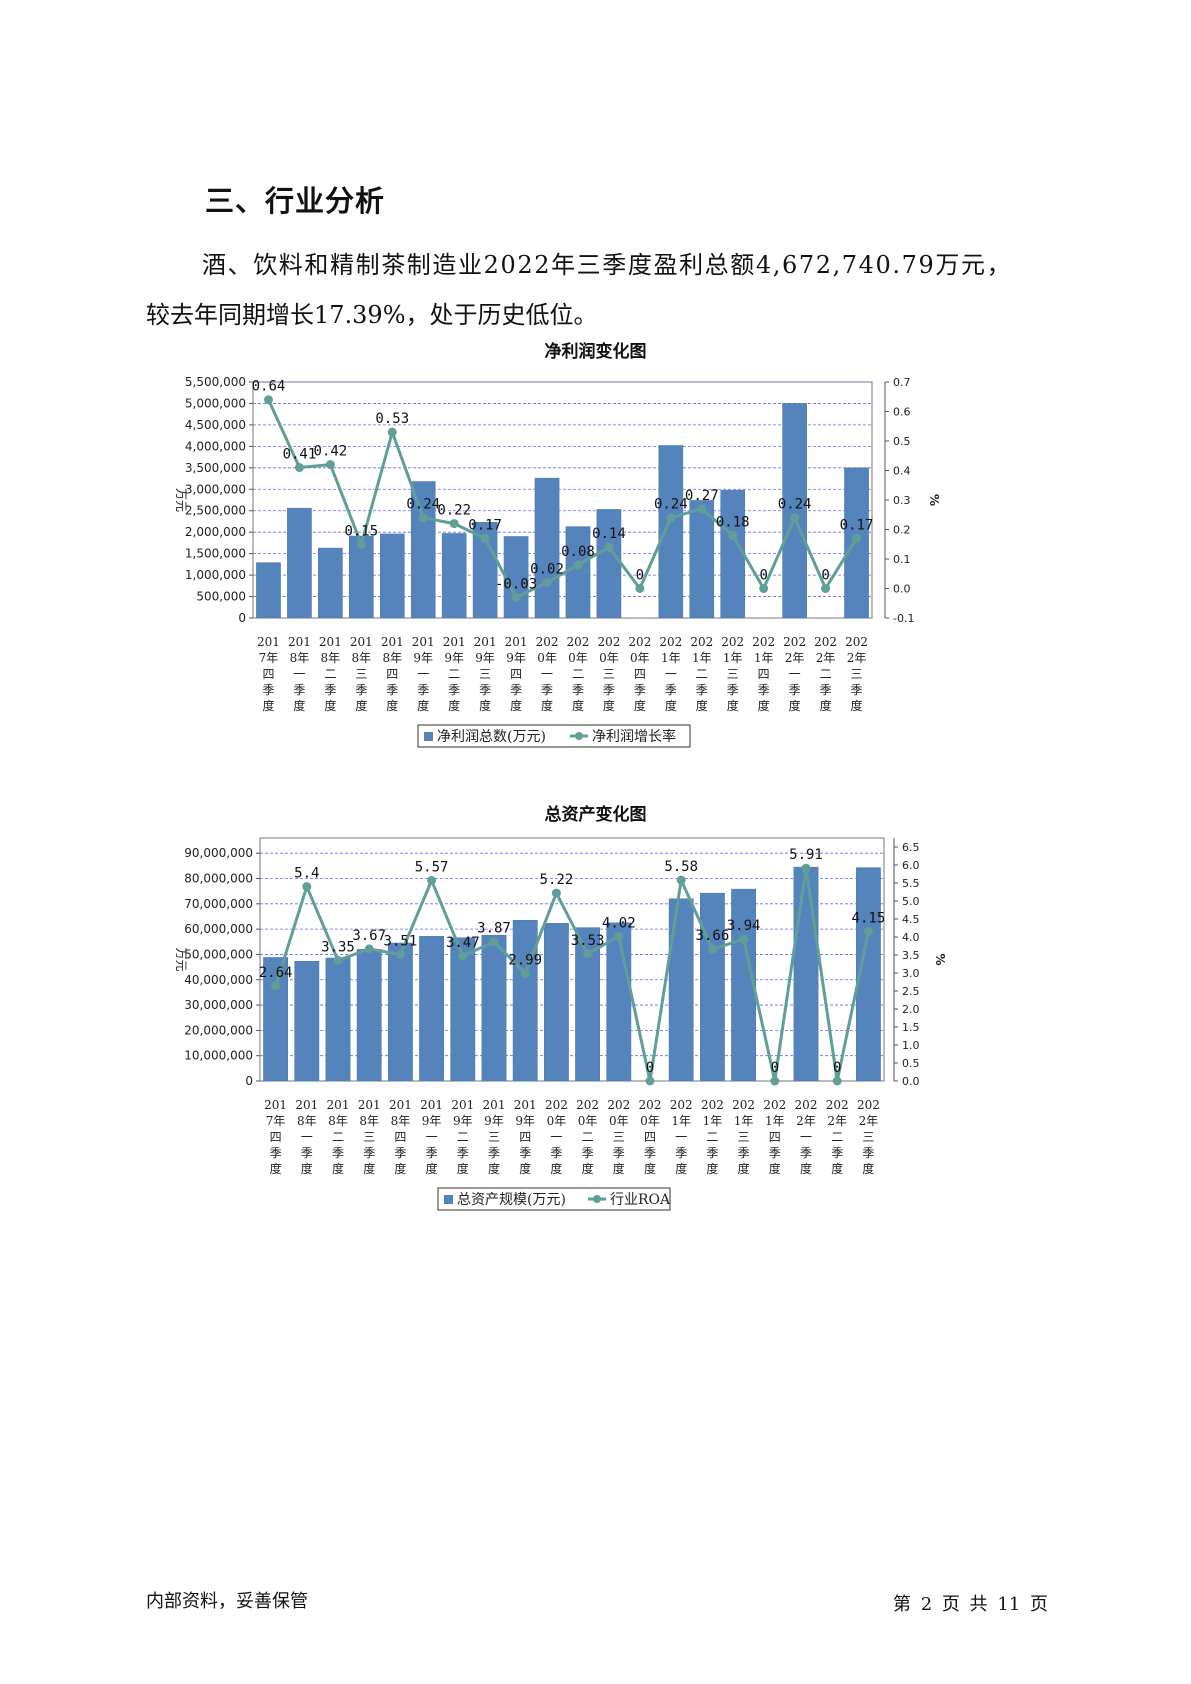 The width and height of the screenshot is (1191, 1684). What do you see at coordinates (338, 1137) in the screenshot?
I see `x-tick-label: 201 8年二季度` at bounding box center [338, 1137].